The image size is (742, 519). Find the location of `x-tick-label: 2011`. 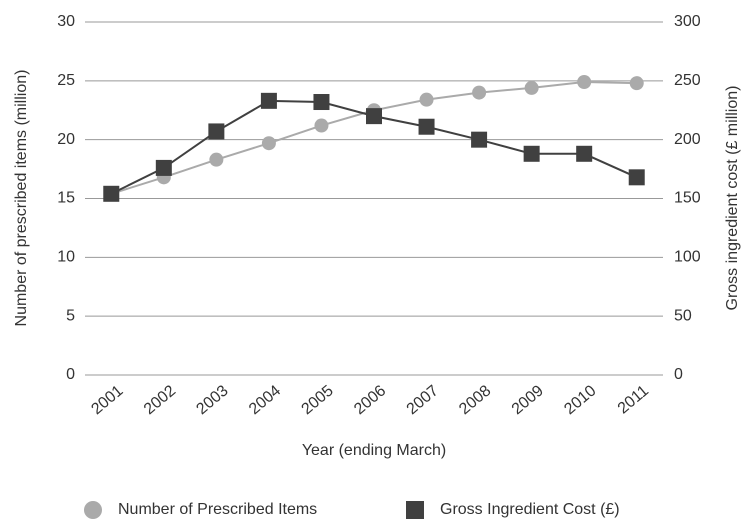

x-tick-label: 2011 is located at coordinates (633, 399).